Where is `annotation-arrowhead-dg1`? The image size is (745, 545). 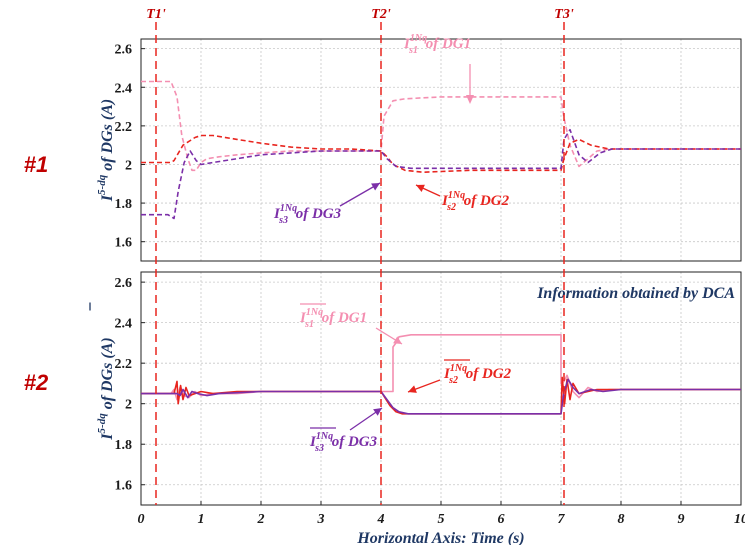 annotation-arrowhead-dg1 is located at coordinates (470, 99).